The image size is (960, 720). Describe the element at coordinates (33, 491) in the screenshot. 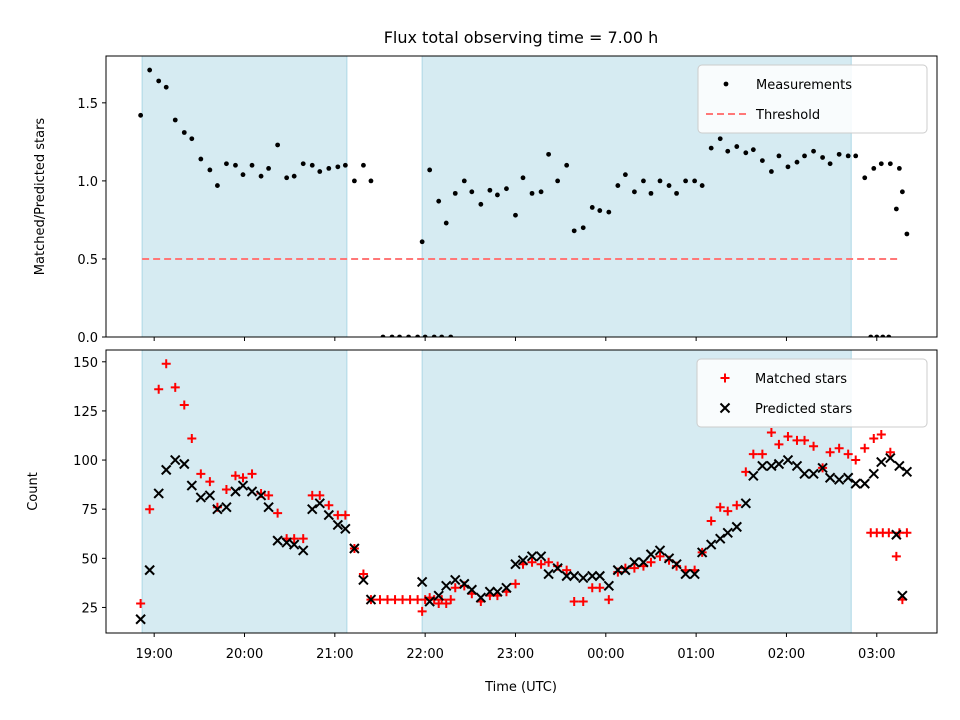

I see `y-axis-label: Count` at that location.